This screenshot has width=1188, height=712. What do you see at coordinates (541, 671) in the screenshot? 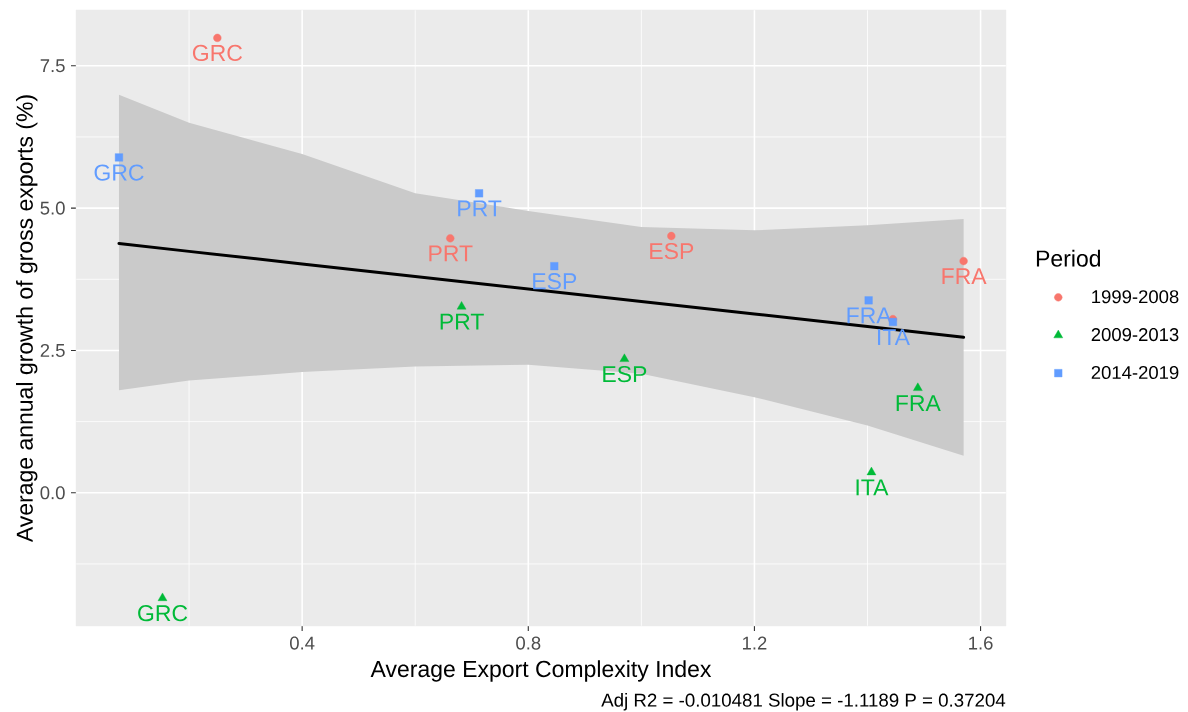
I see `x-axis-title: Average Export Complexity Index` at bounding box center [541, 671].